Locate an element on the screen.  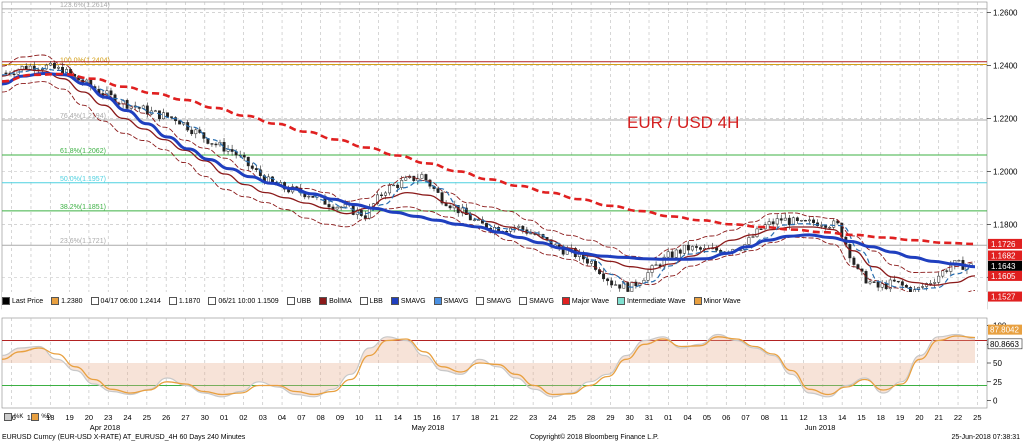
osc-k-line is located at coordinates (488, 365).